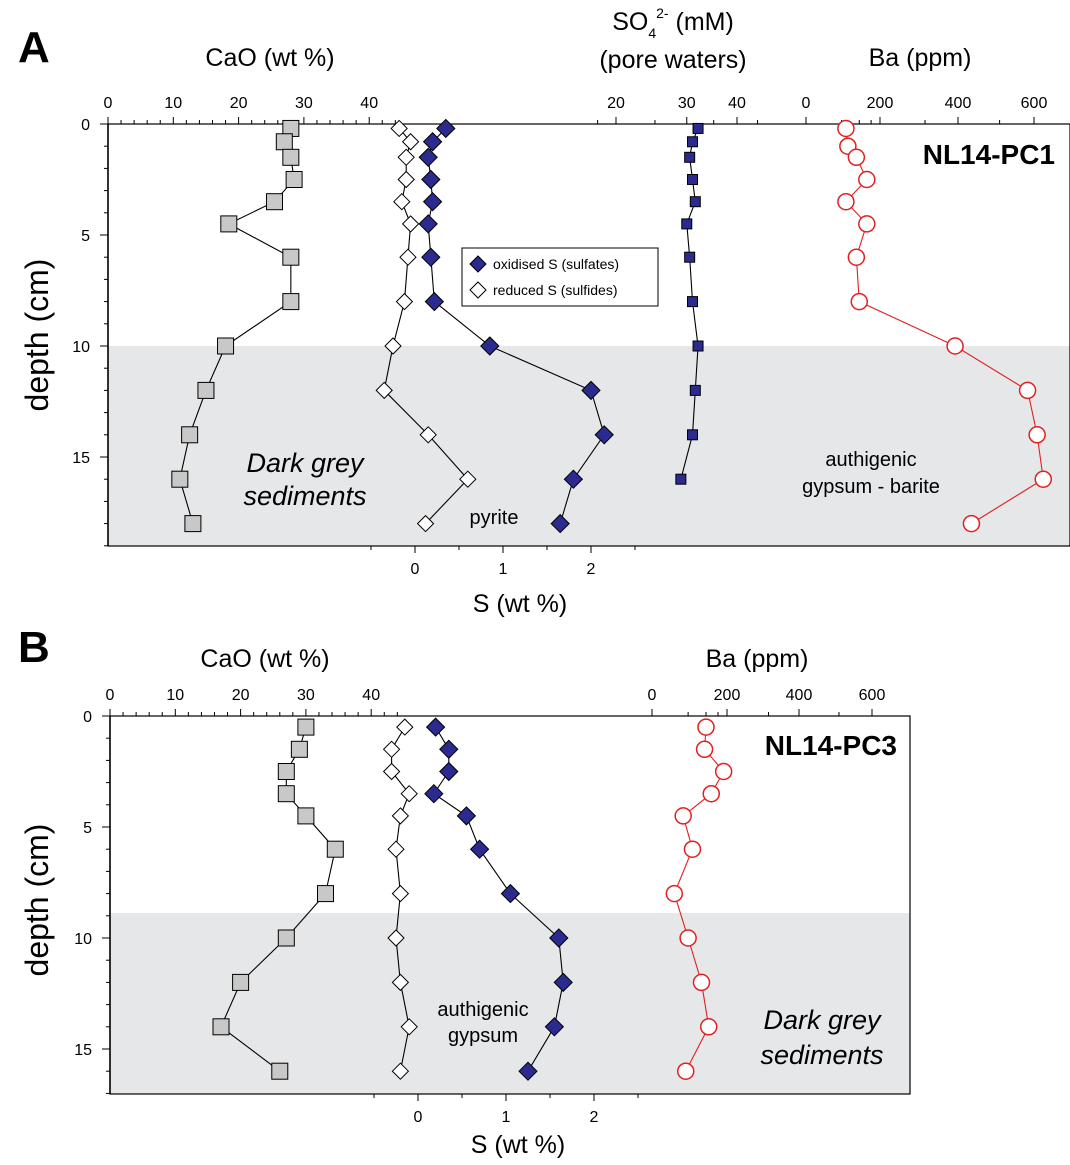 The height and width of the screenshot is (1165, 1070). What do you see at coordinates (87, 717) in the screenshot?
I see `panel-b-depth-tick-label: 0` at bounding box center [87, 717].